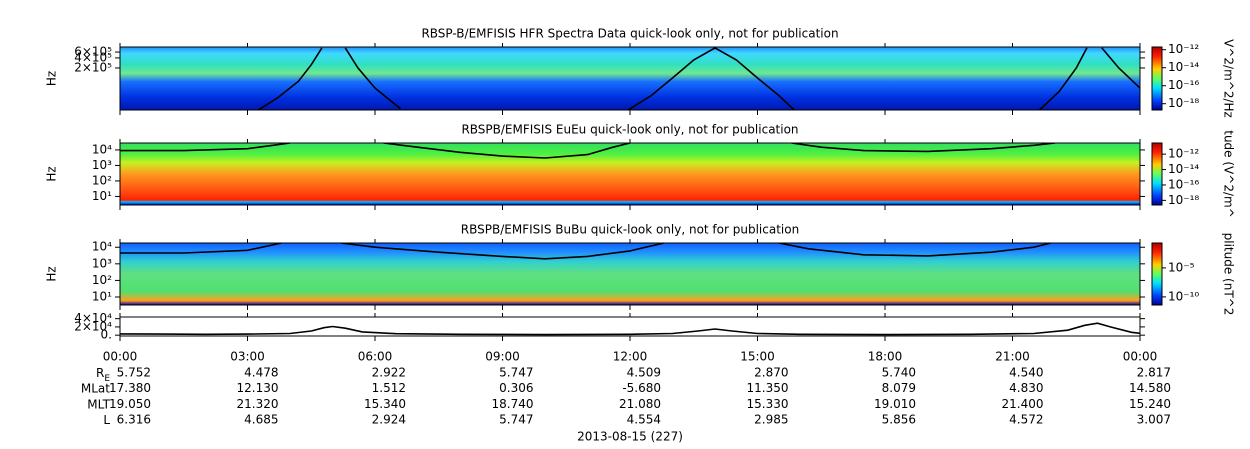 The height and width of the screenshot is (449, 1250). I want to click on y-tick-label: 2×10⁵, so click(93, 67).